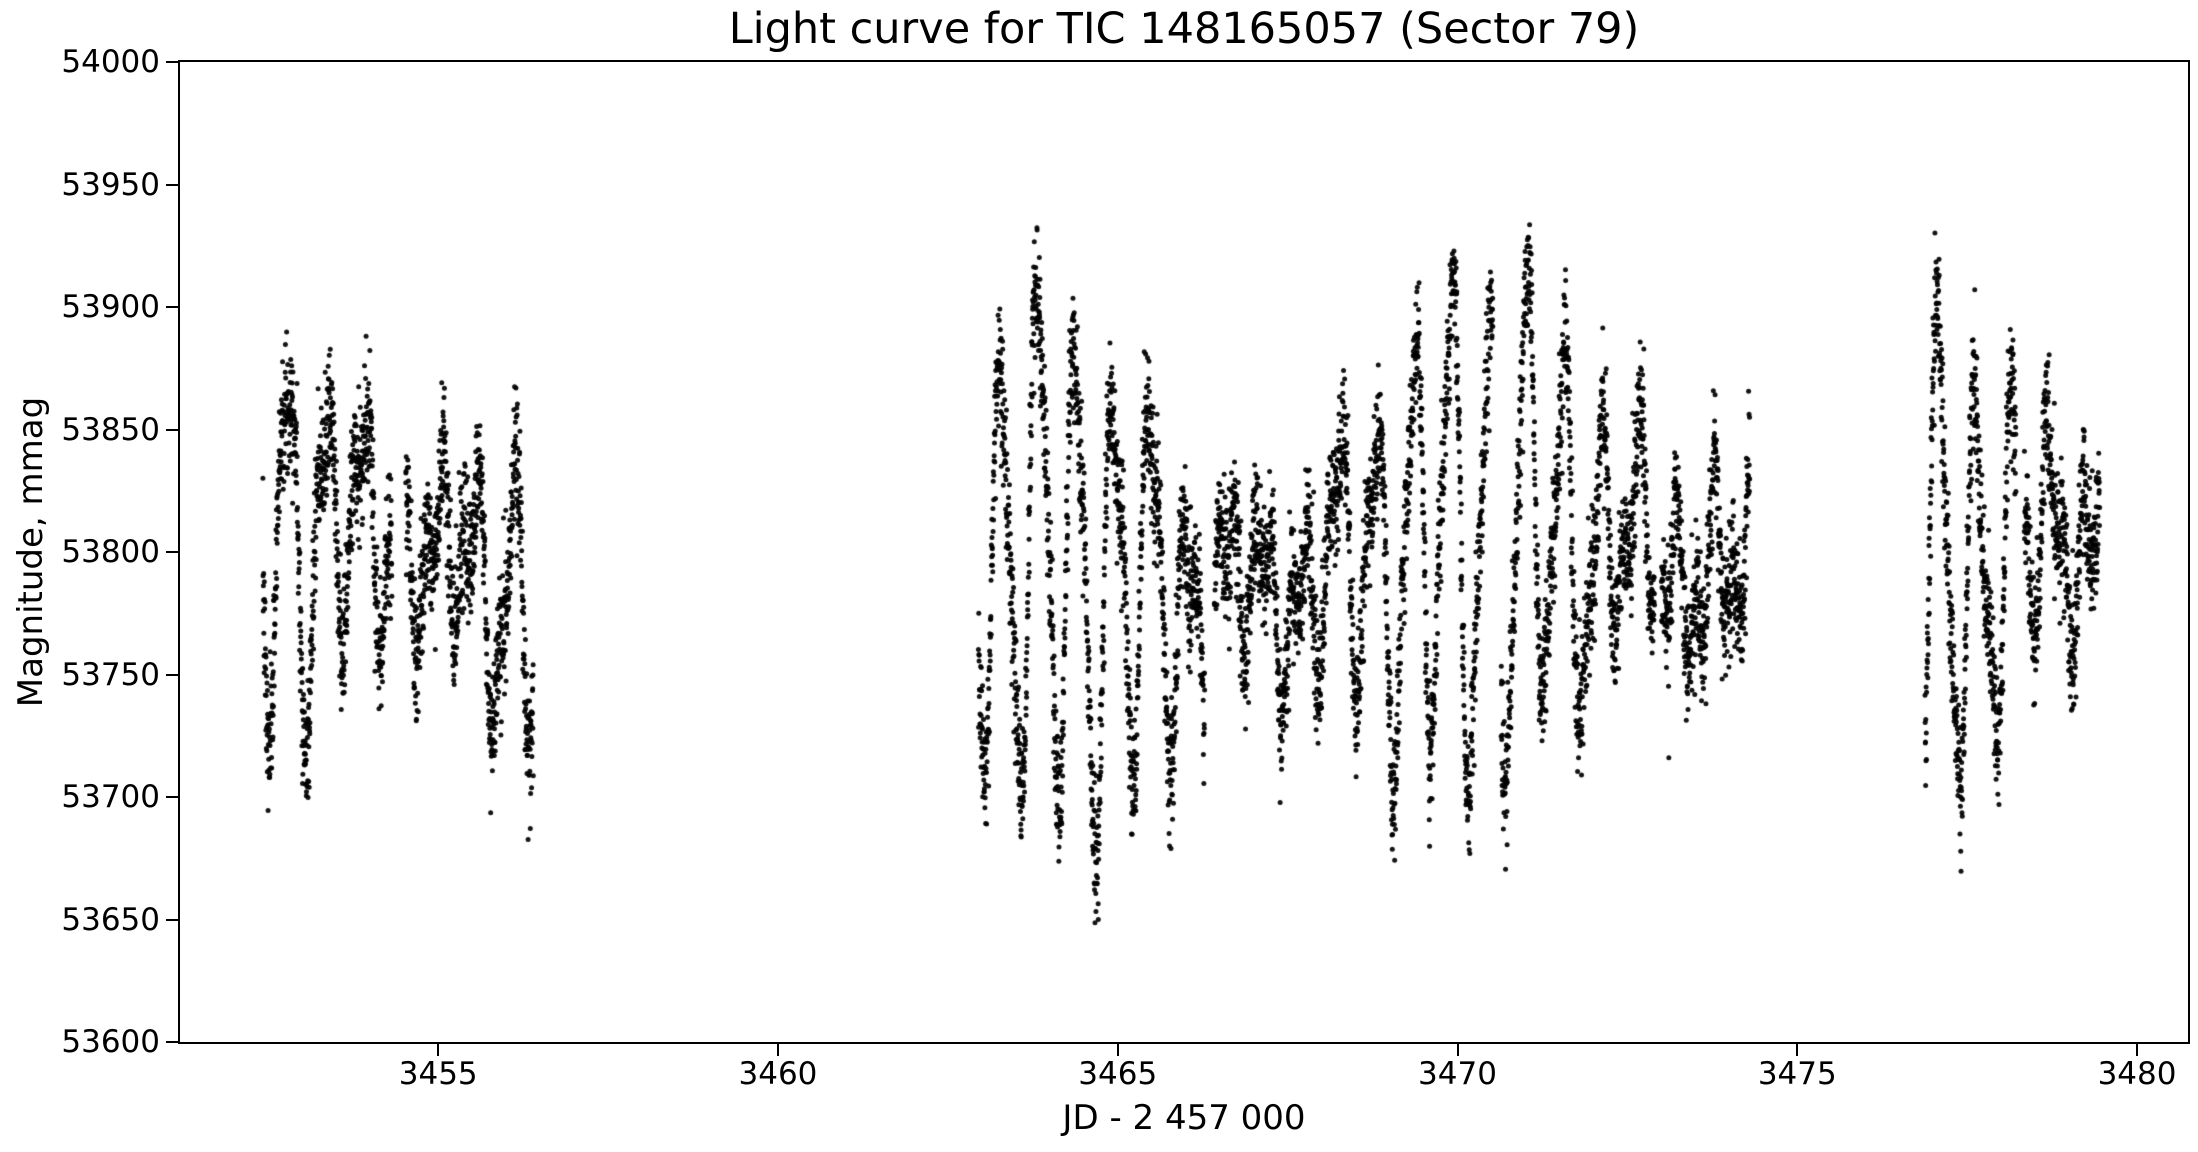 The height and width of the screenshot is (1152, 2198). Describe the element at coordinates (438, 1074) in the screenshot. I see `x-tick-label: 3455` at that location.